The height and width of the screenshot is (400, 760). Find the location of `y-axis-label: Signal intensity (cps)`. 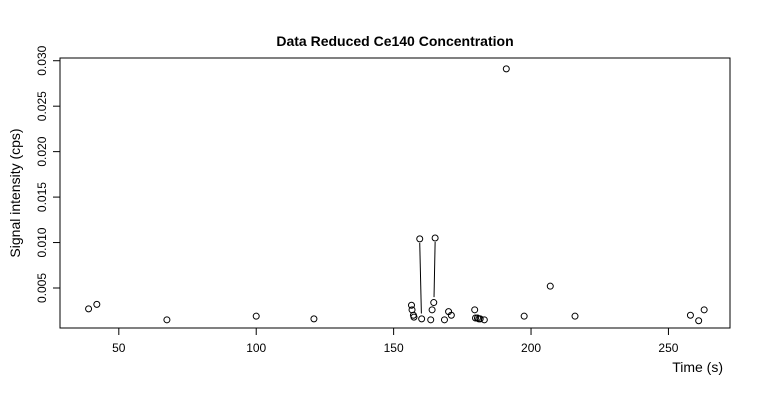

y-axis-label: Signal intensity (cps) is located at coordinates (15, 192).